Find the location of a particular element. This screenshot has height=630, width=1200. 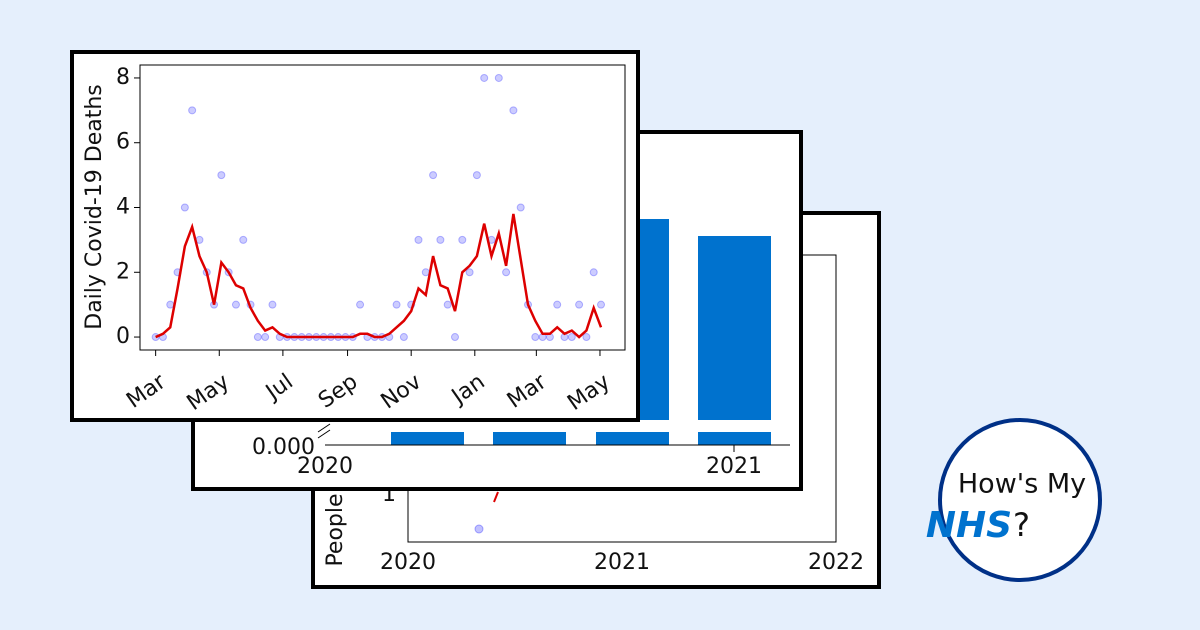

logo-text: How's My is located at coordinates (1022, 484).